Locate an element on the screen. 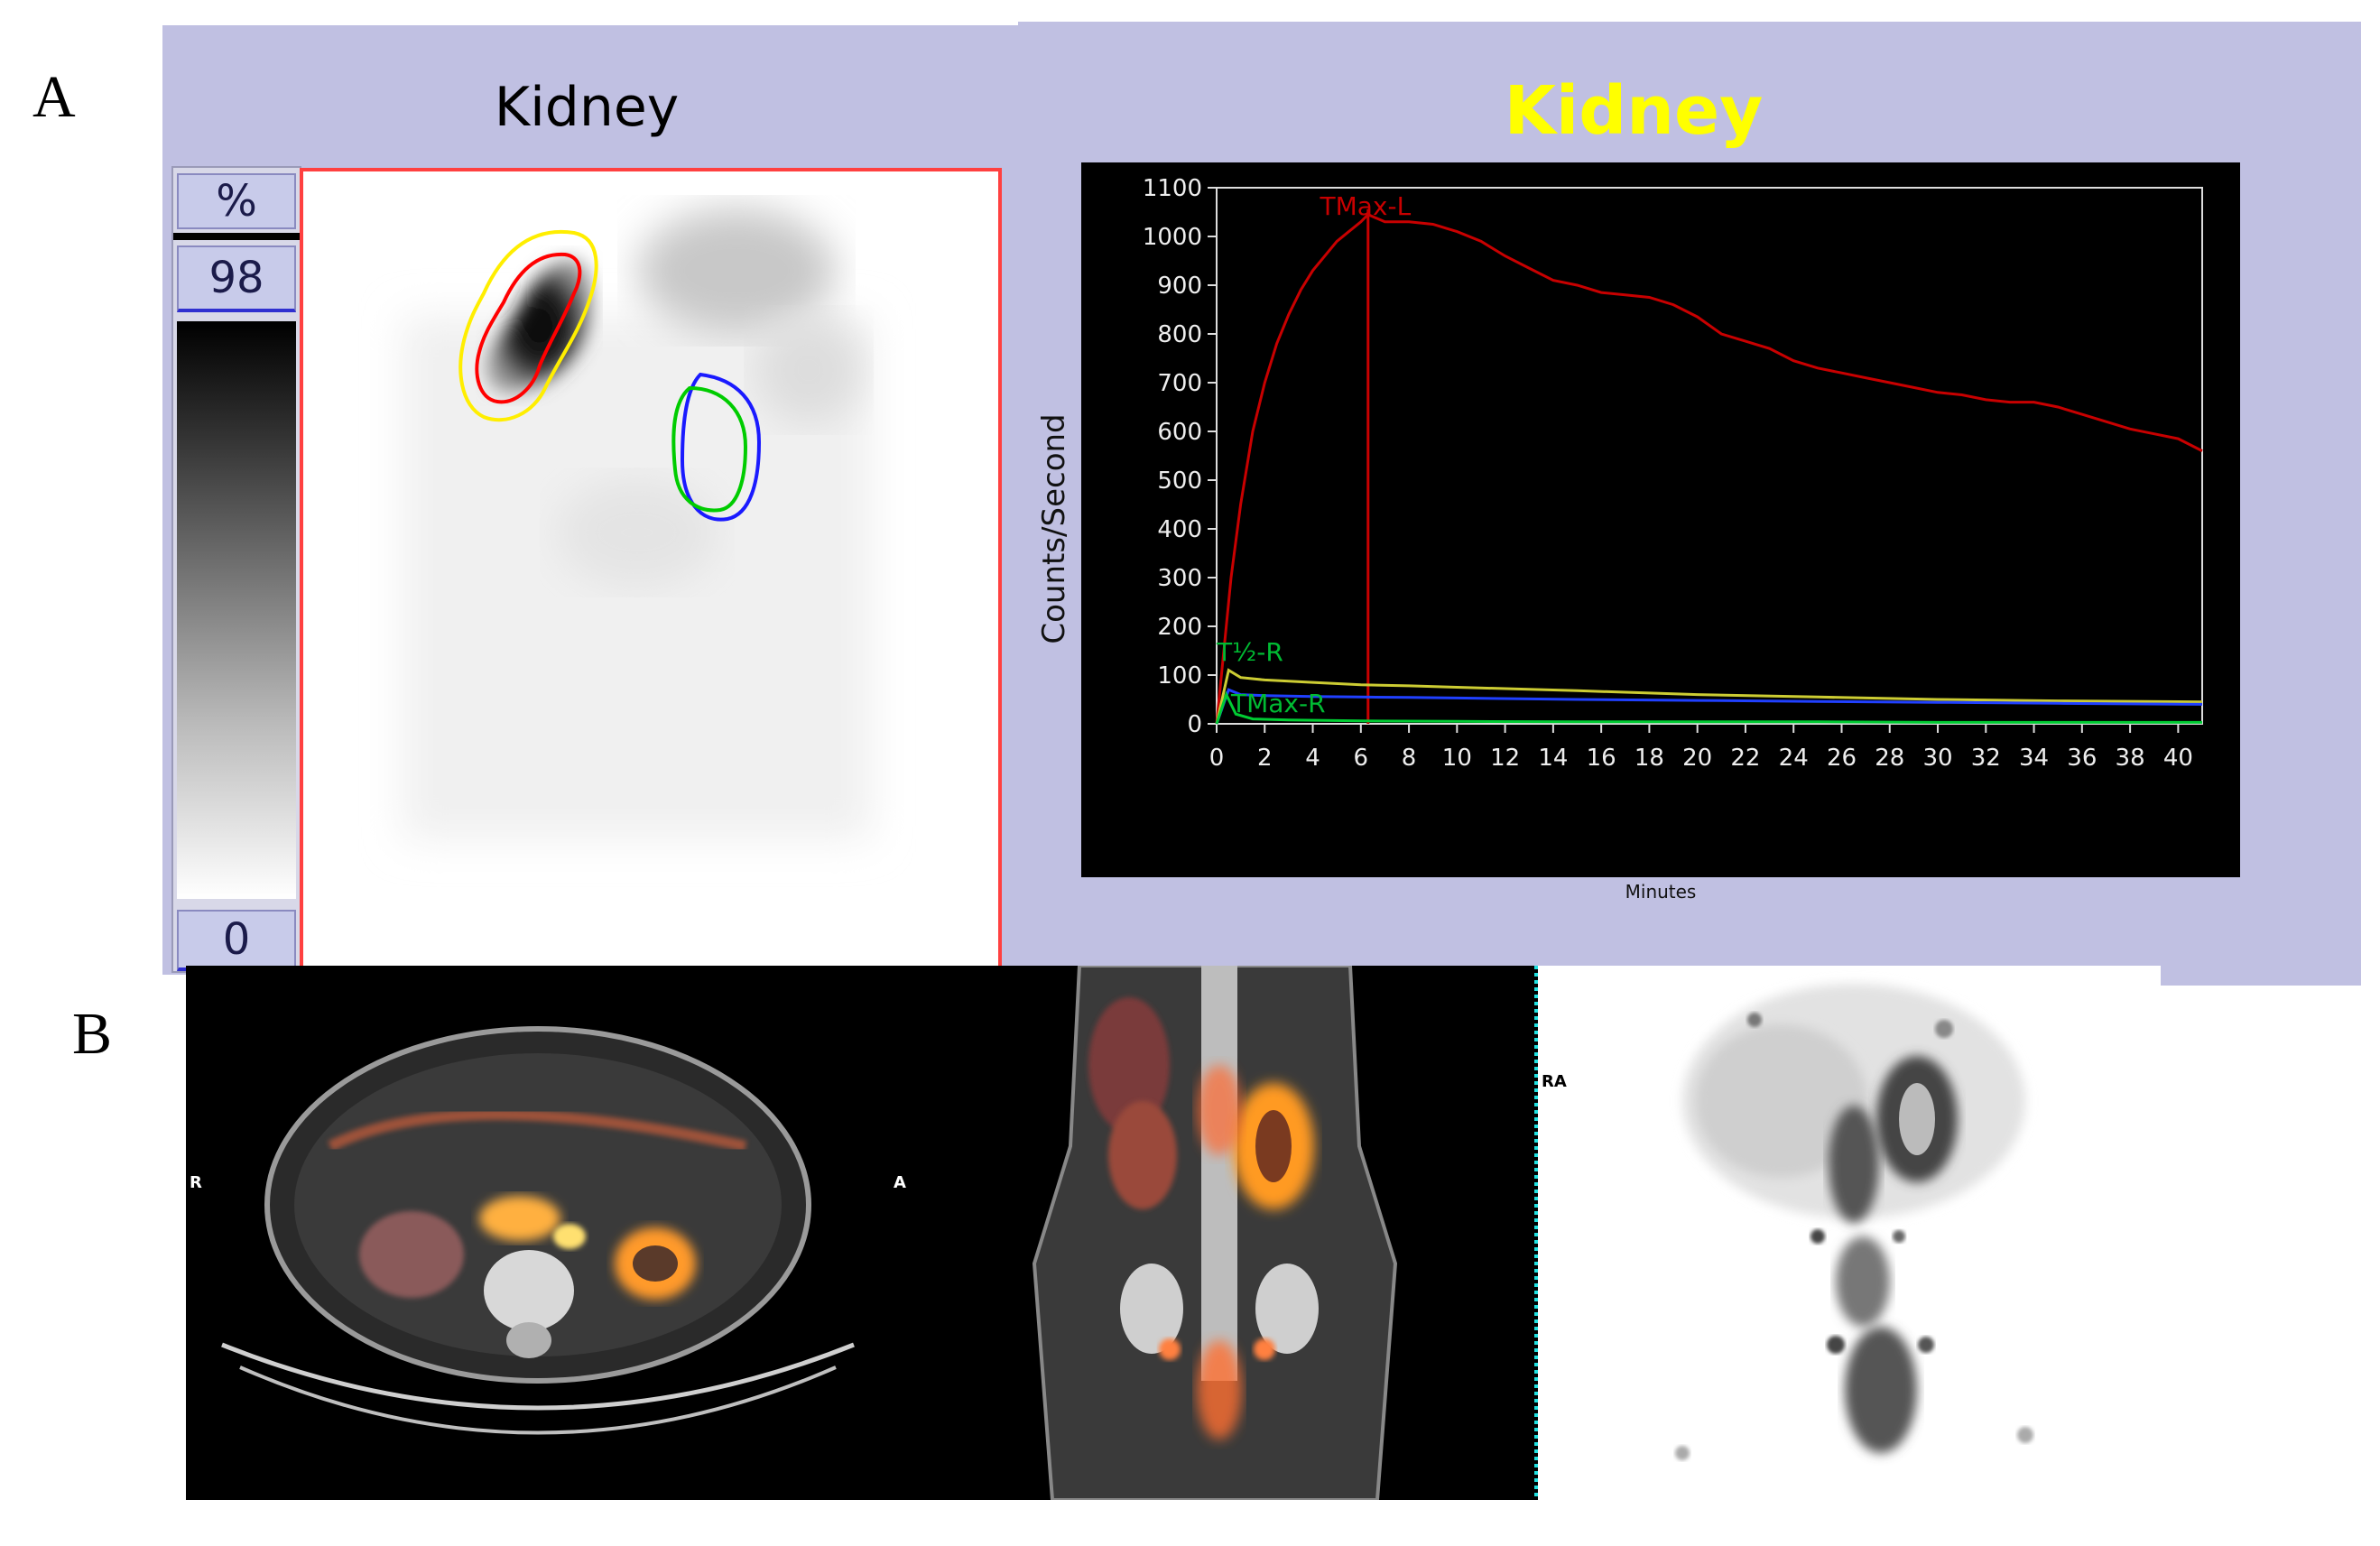  right-kidney-region is located at coordinates (637, 532).